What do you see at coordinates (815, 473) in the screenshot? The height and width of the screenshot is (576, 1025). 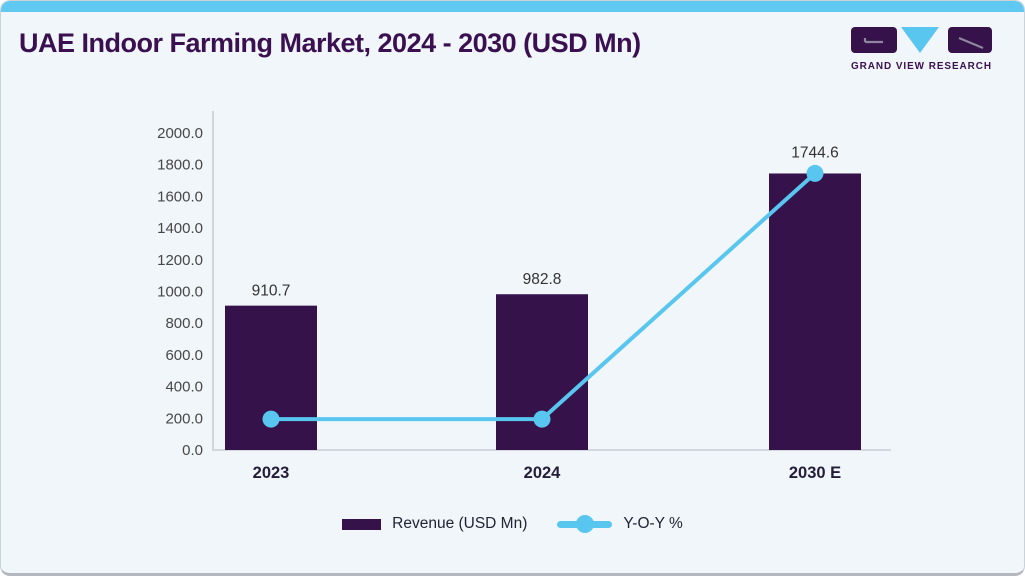 I see `x-axis-label: 2030 E` at bounding box center [815, 473].